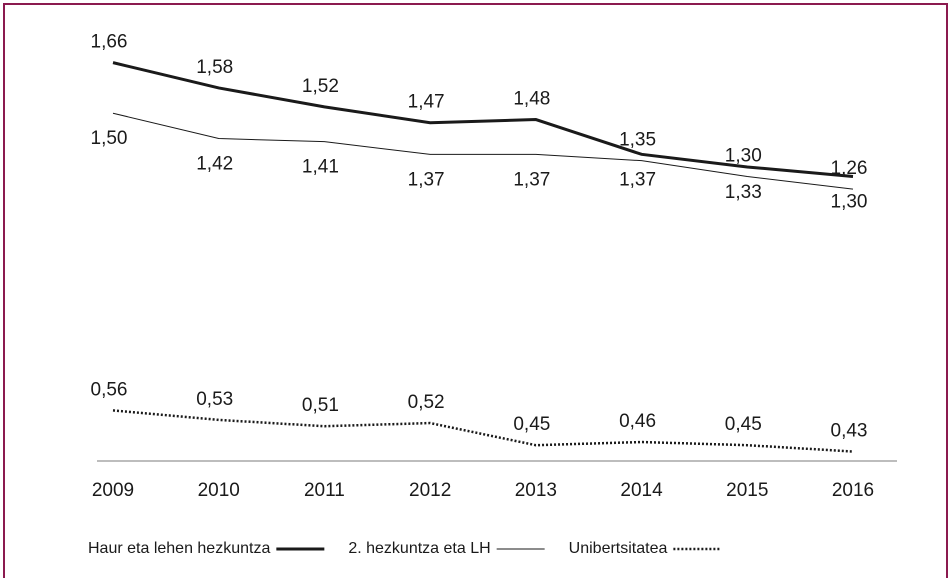  What do you see at coordinates (747, 490) in the screenshot?
I see `x-tick-label: 2015` at bounding box center [747, 490].